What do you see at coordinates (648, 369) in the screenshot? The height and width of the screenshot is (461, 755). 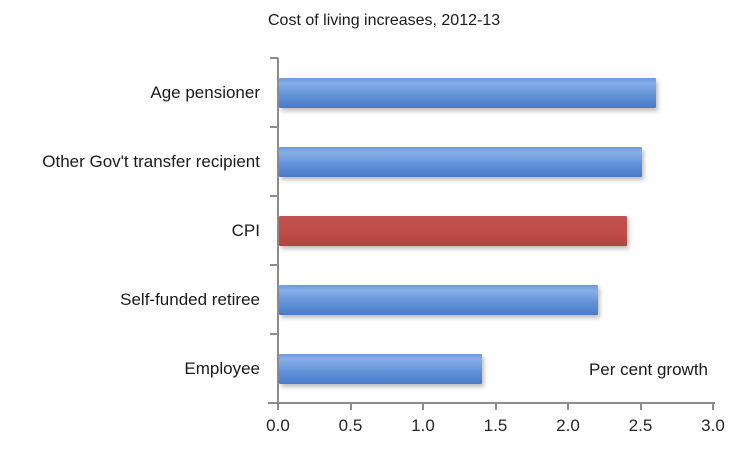 I see `x-axis-unit-label: Per cent growth` at bounding box center [648, 369].